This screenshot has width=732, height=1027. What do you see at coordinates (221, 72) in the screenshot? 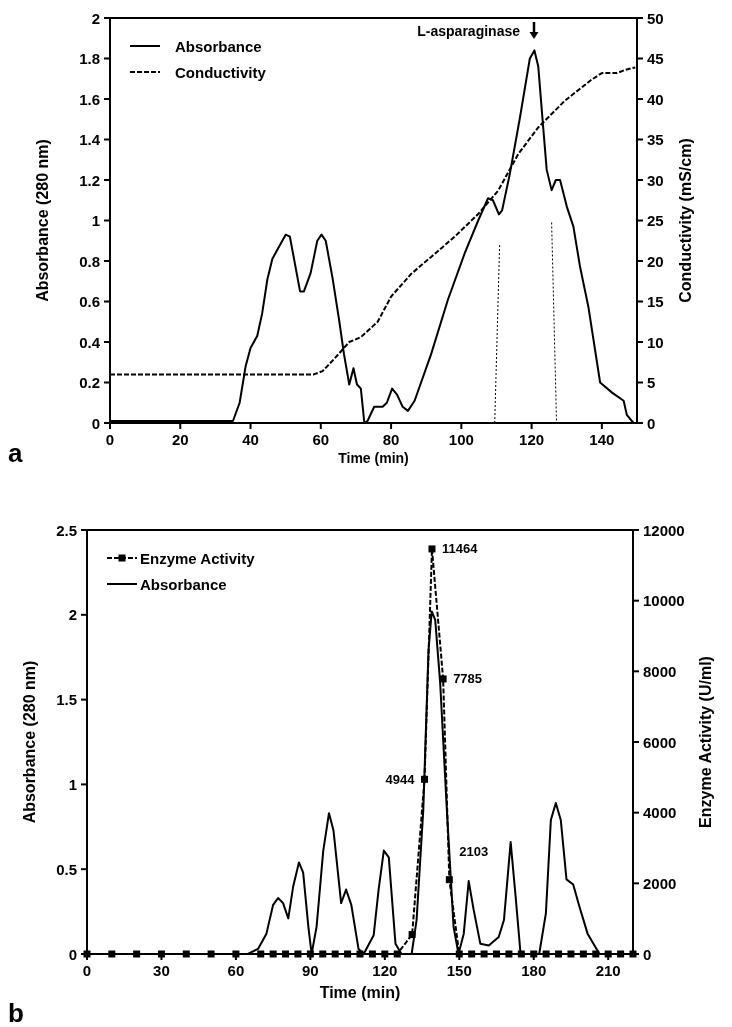
I see `legend-label: Conductivity` at bounding box center [221, 72].